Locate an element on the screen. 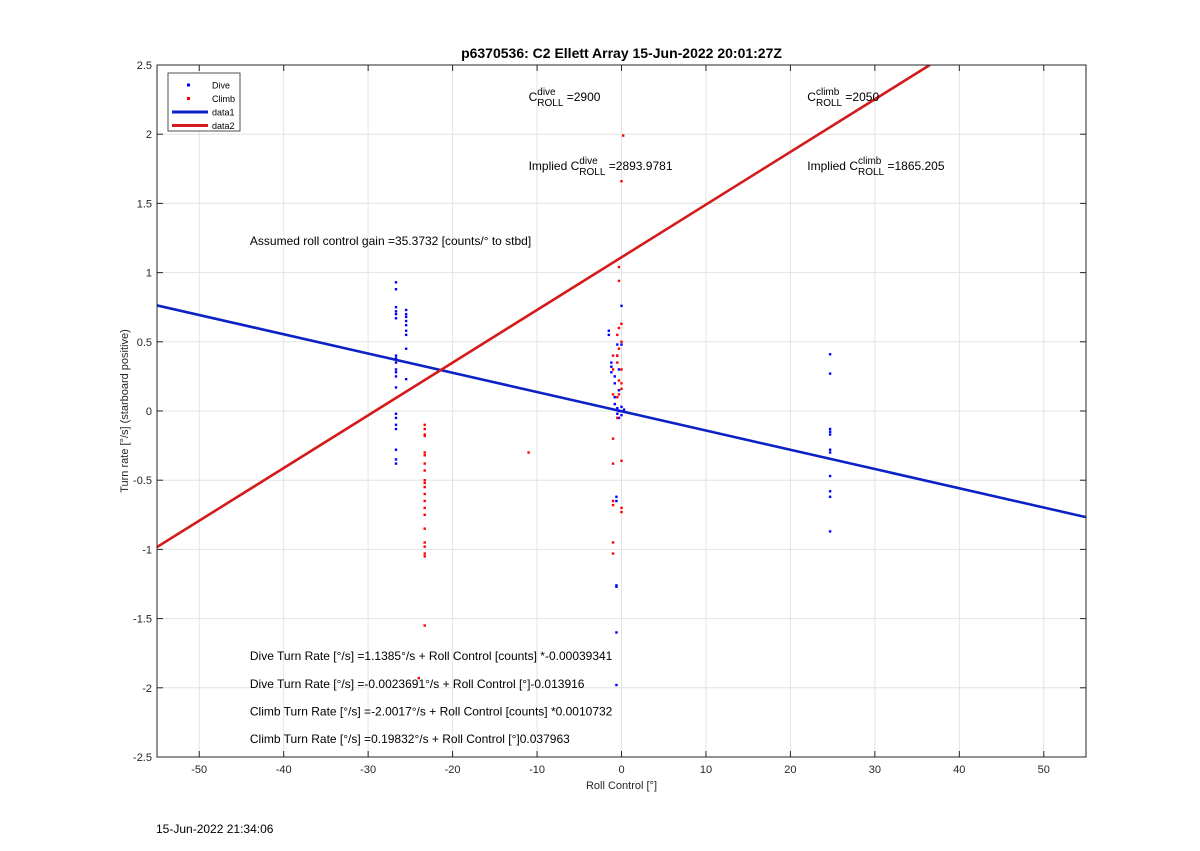 This screenshot has height=851, width=1200. x-tick-label: -10 is located at coordinates (537, 770).